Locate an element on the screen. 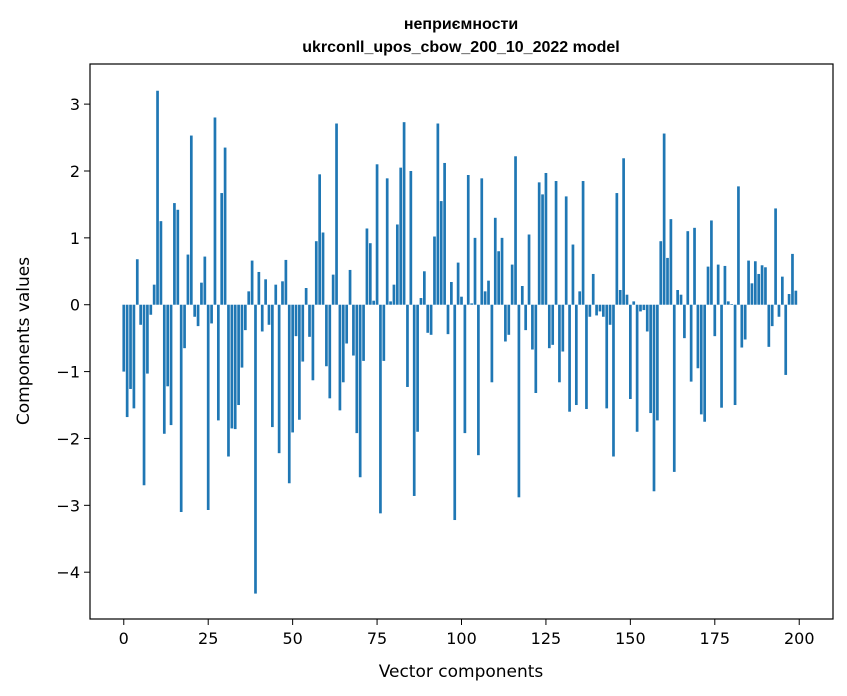 This screenshot has width=847, height=696. x-tick-label-6: 150 is located at coordinates (630, 638).